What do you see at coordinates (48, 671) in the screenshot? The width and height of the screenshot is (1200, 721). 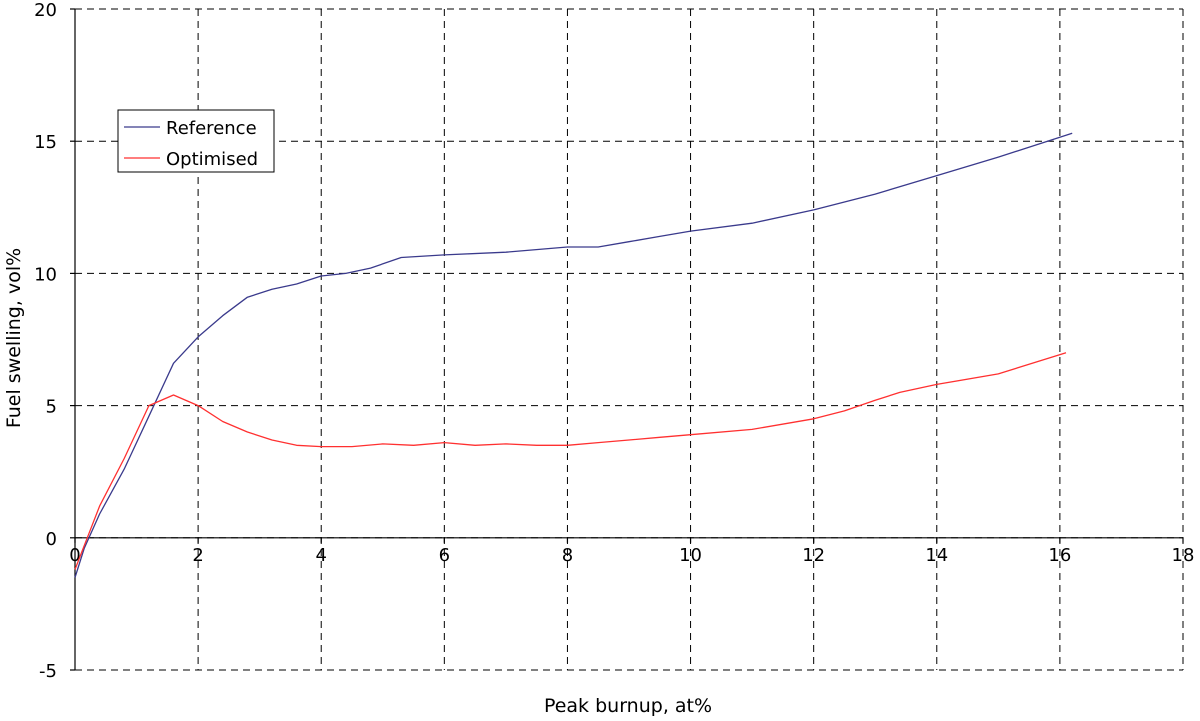 I see `y-tick-label: -5` at bounding box center [48, 671].